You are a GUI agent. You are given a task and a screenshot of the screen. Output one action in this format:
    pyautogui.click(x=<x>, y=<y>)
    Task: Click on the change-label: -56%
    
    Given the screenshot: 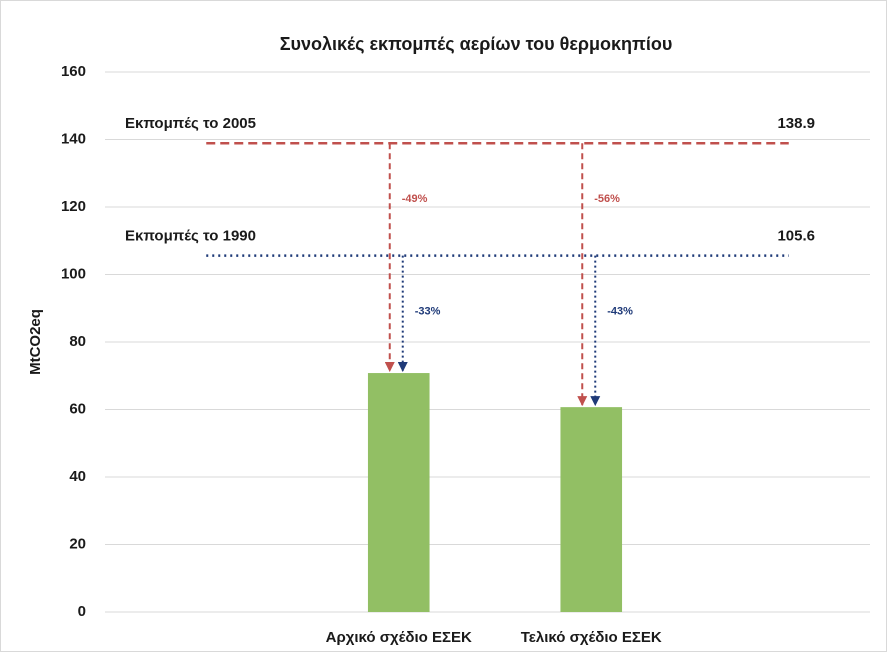 What is the action you would take?
    pyautogui.click(x=607, y=199)
    